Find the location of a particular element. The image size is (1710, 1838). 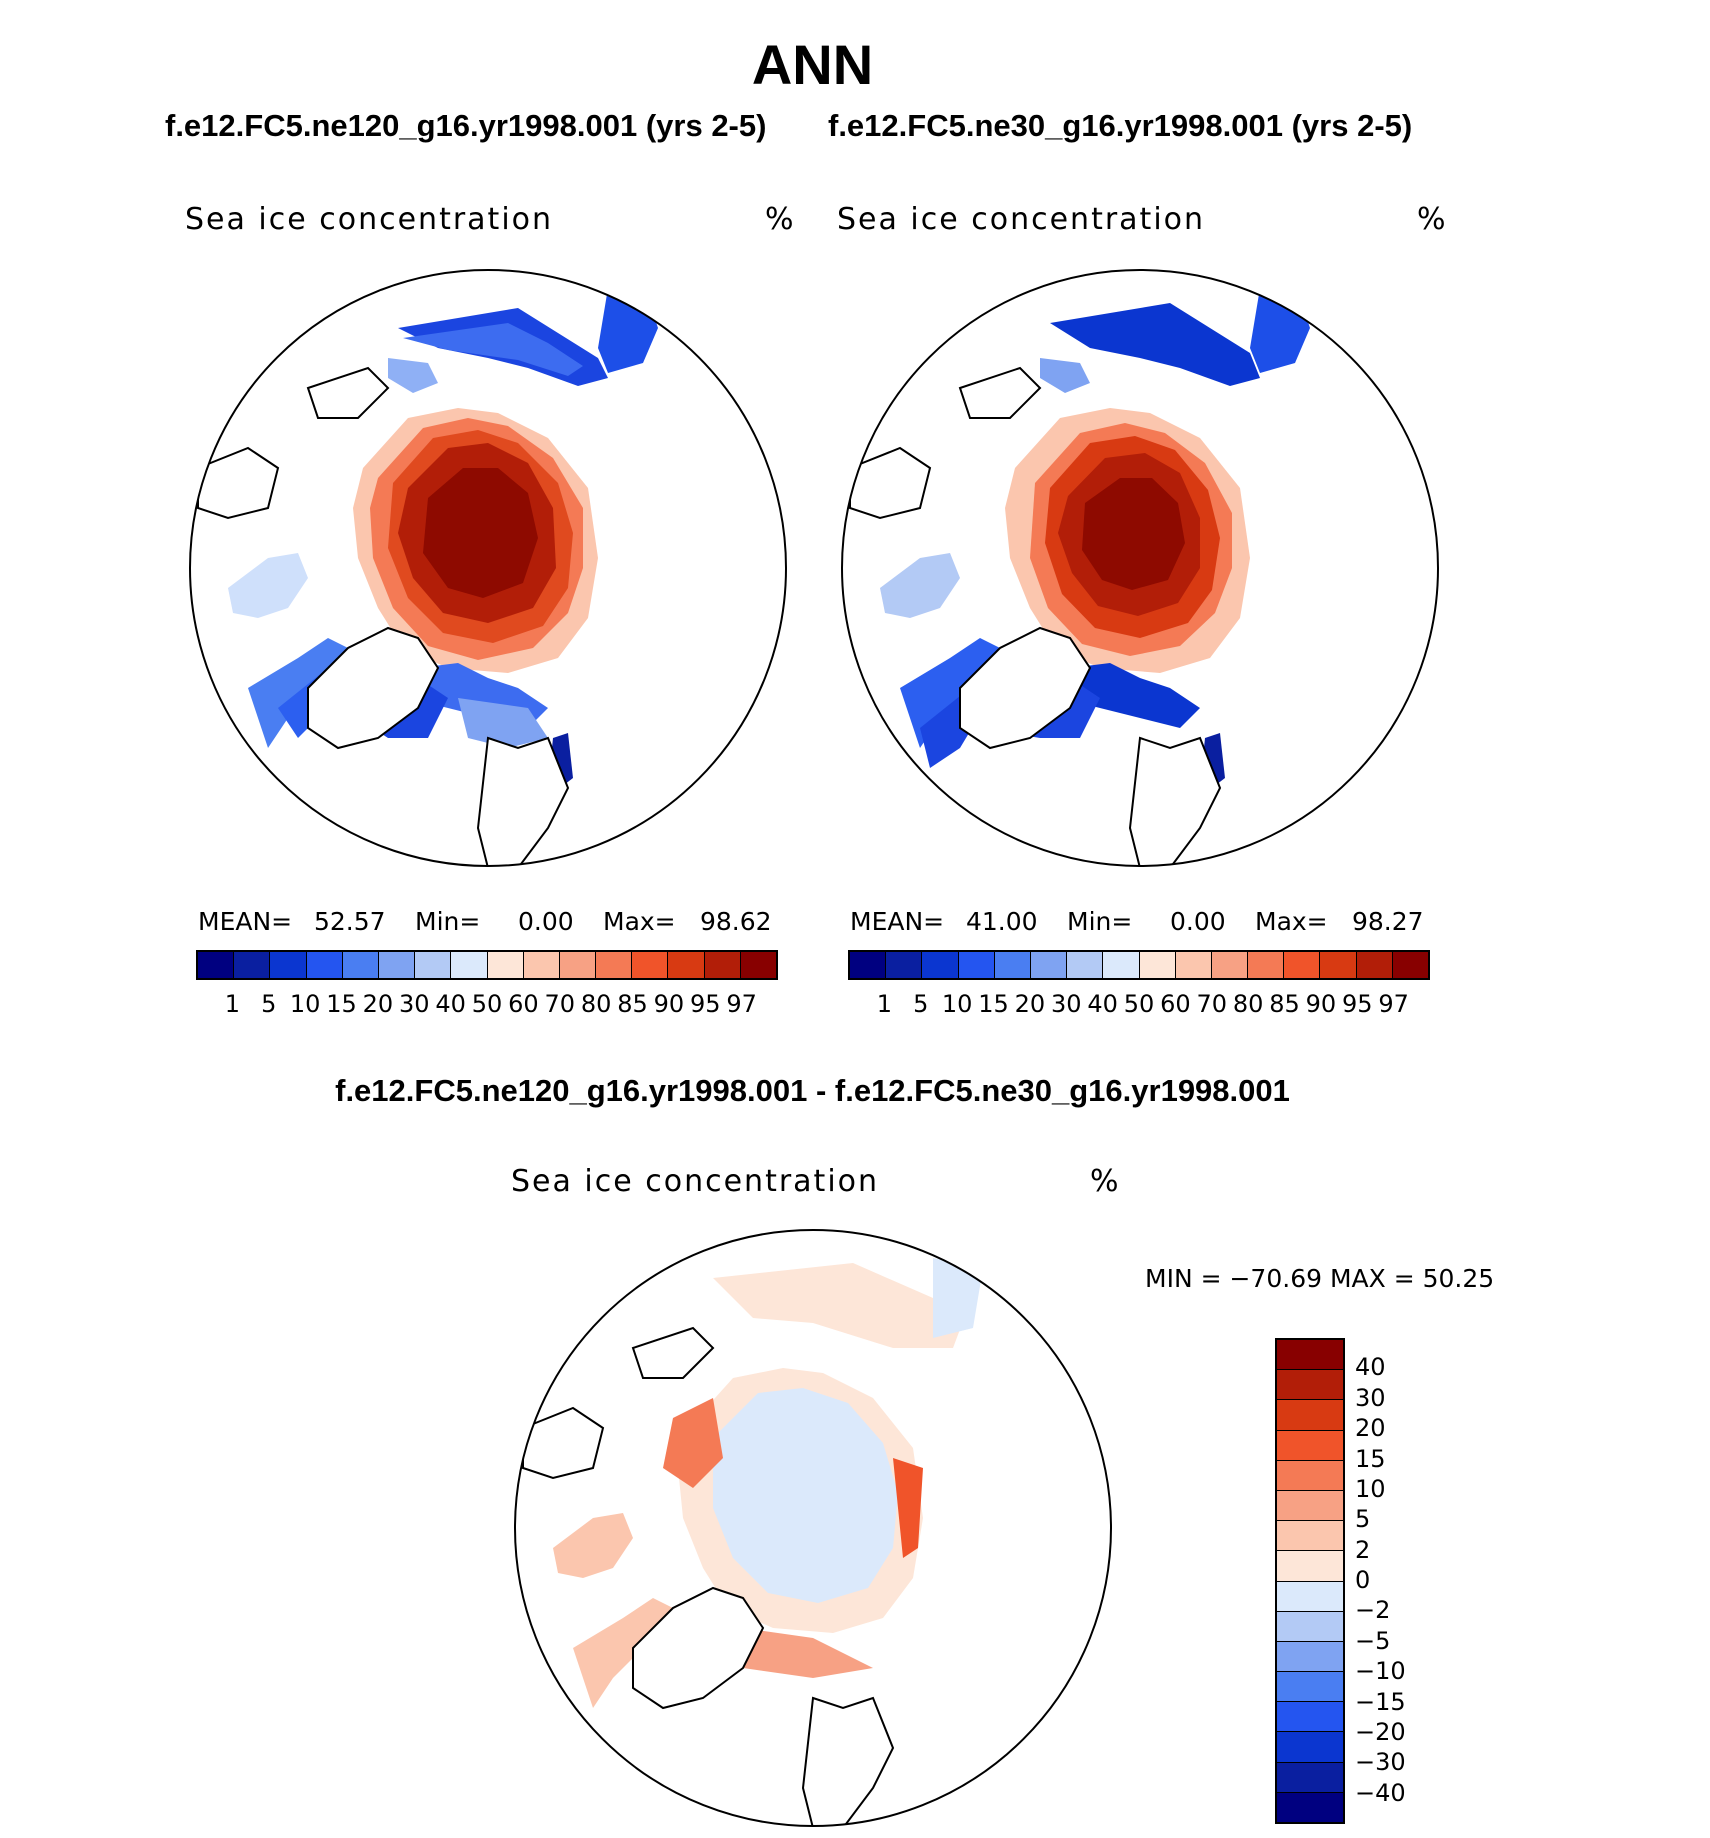

diff-colorbar-ticks: 40 30 20 15 10 5 2 0 −2 −5 −10 −15 −20 −30 −40 is located at coordinates (1405, 1581).